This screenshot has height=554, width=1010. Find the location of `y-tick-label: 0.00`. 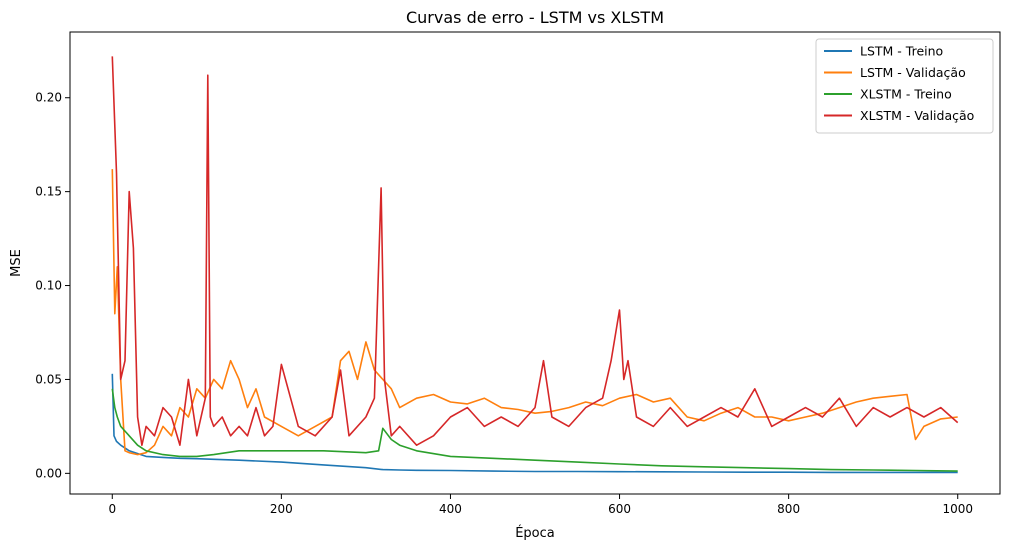

y-tick-label: 0.00 is located at coordinates (48, 473).